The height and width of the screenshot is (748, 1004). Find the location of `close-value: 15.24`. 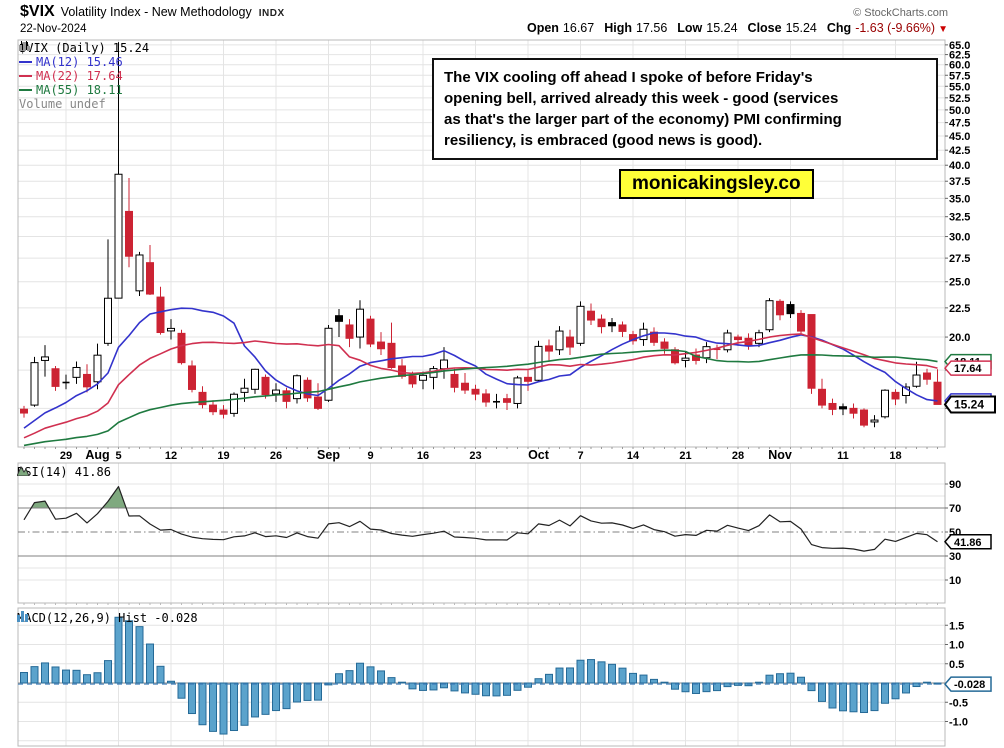

close-value: 15.24 is located at coordinates (801, 28).